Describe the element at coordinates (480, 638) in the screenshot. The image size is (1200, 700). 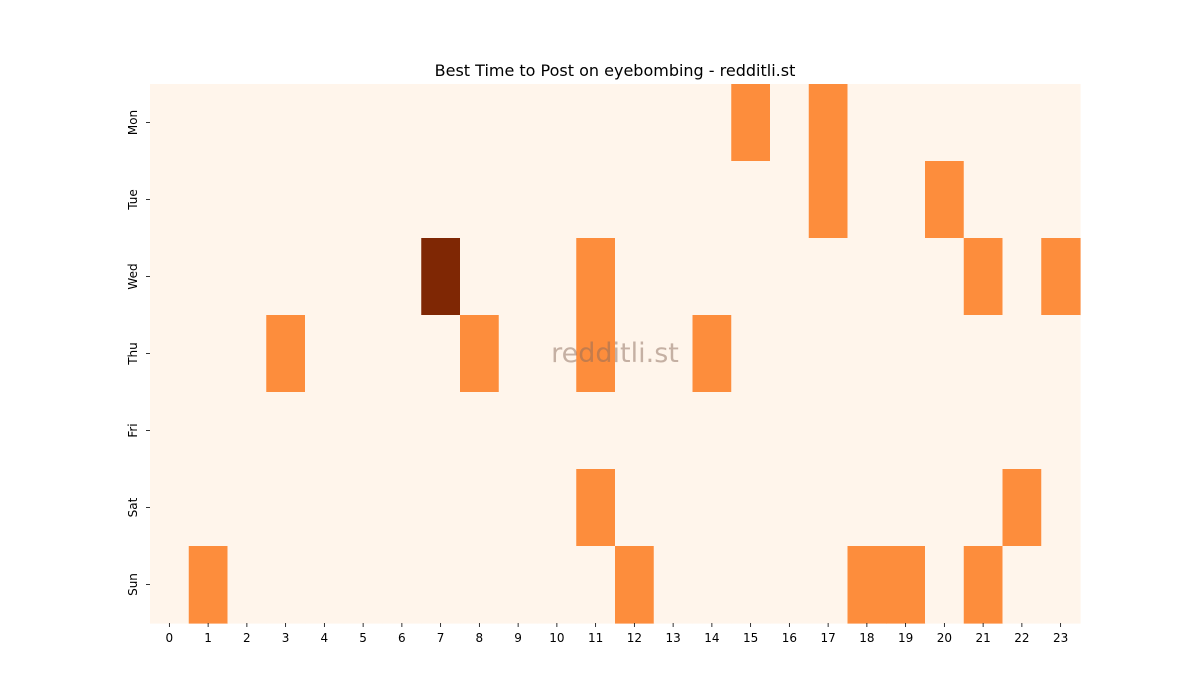
I see `x-tick-label: 8` at that location.